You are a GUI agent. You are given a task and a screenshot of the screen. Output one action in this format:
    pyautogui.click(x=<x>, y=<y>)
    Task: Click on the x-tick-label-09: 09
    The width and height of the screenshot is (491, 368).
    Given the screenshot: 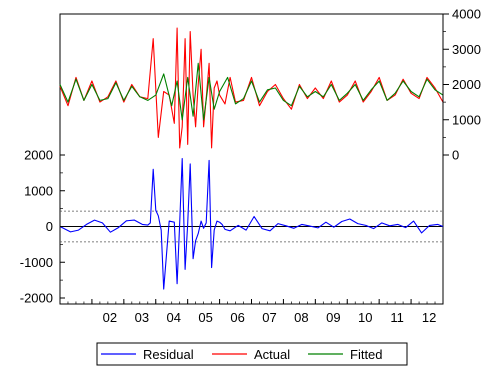 What is the action you would take?
    pyautogui.click(x=333, y=317)
    